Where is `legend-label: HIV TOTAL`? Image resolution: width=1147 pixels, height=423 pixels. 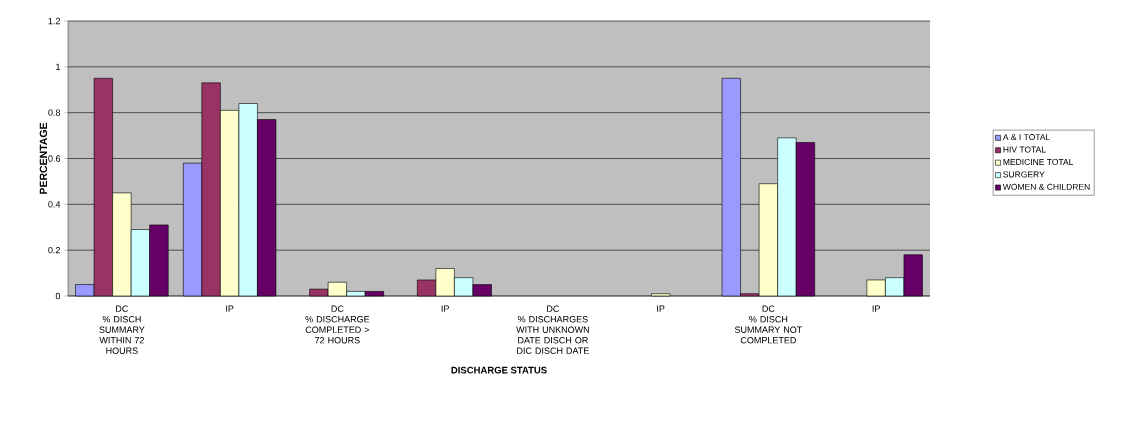
legend-label: HIV TOTAL is located at coordinates (1024, 149).